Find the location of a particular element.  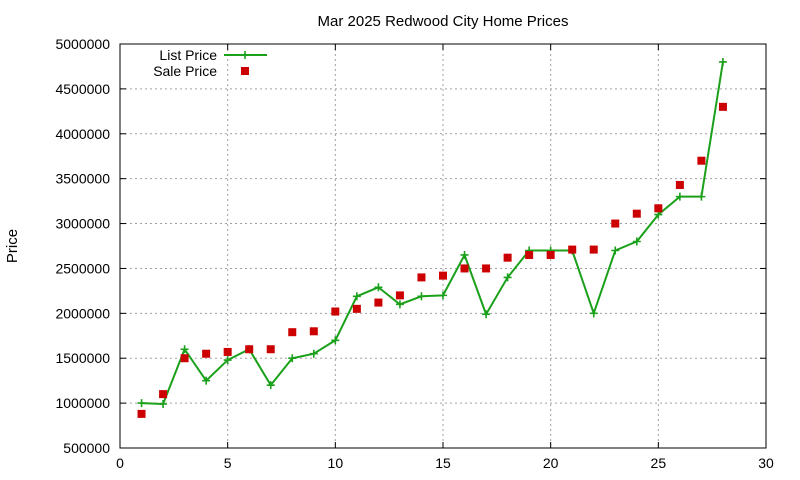

y-tick-label: 1500000 is located at coordinates (82, 358).